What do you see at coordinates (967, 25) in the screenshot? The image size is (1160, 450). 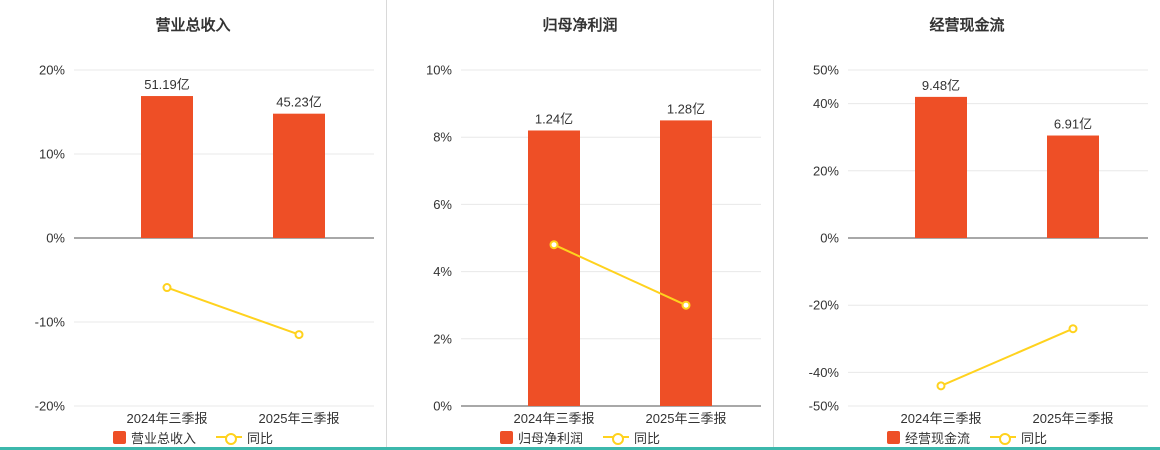 I see `chart-title: 经营现金流` at bounding box center [967, 25].